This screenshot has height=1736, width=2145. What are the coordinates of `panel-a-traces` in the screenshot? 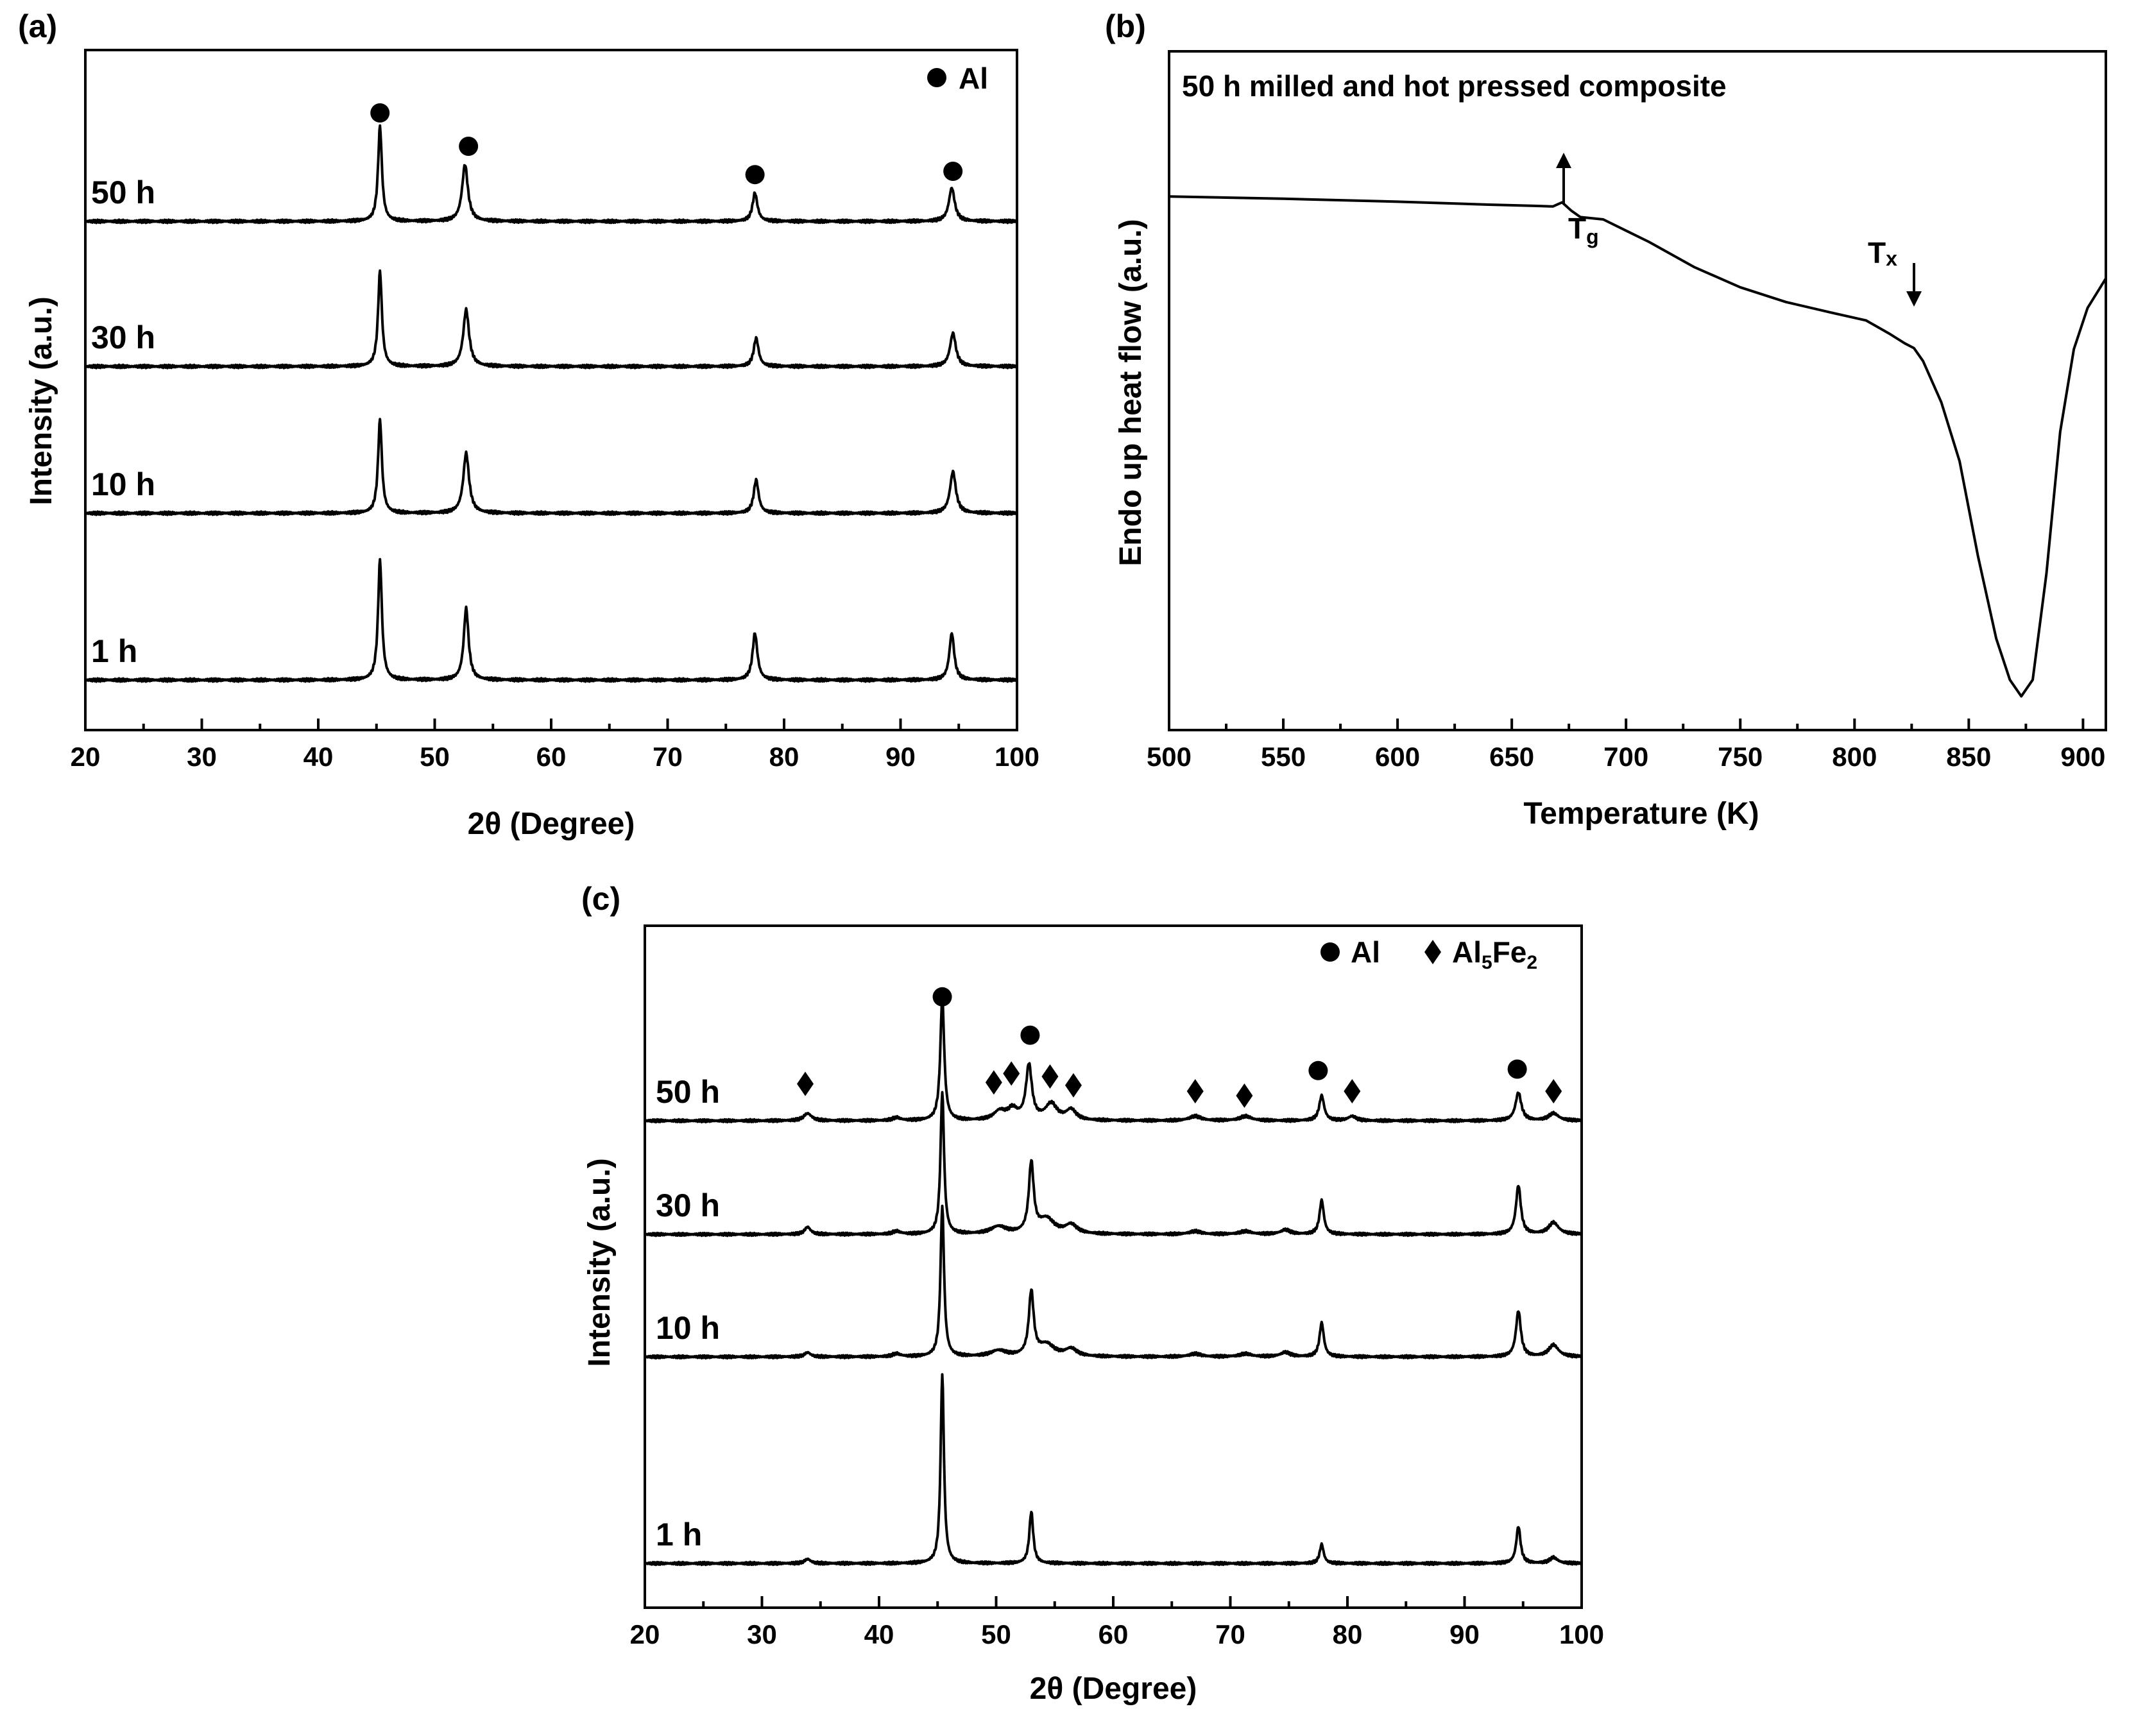 It's located at (551, 403).